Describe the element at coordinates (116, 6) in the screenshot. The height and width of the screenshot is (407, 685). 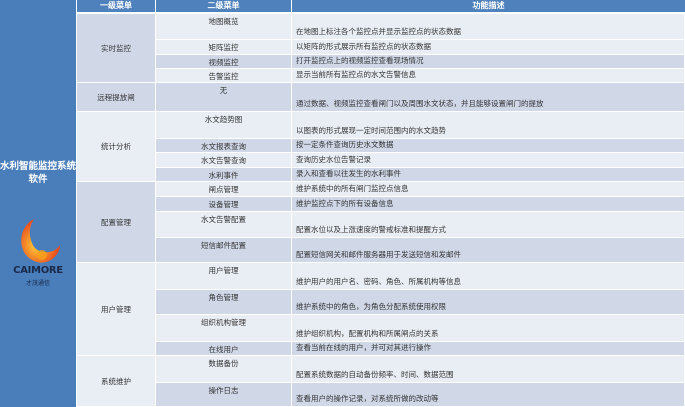
I see `header-level1: 一级菜单` at that location.